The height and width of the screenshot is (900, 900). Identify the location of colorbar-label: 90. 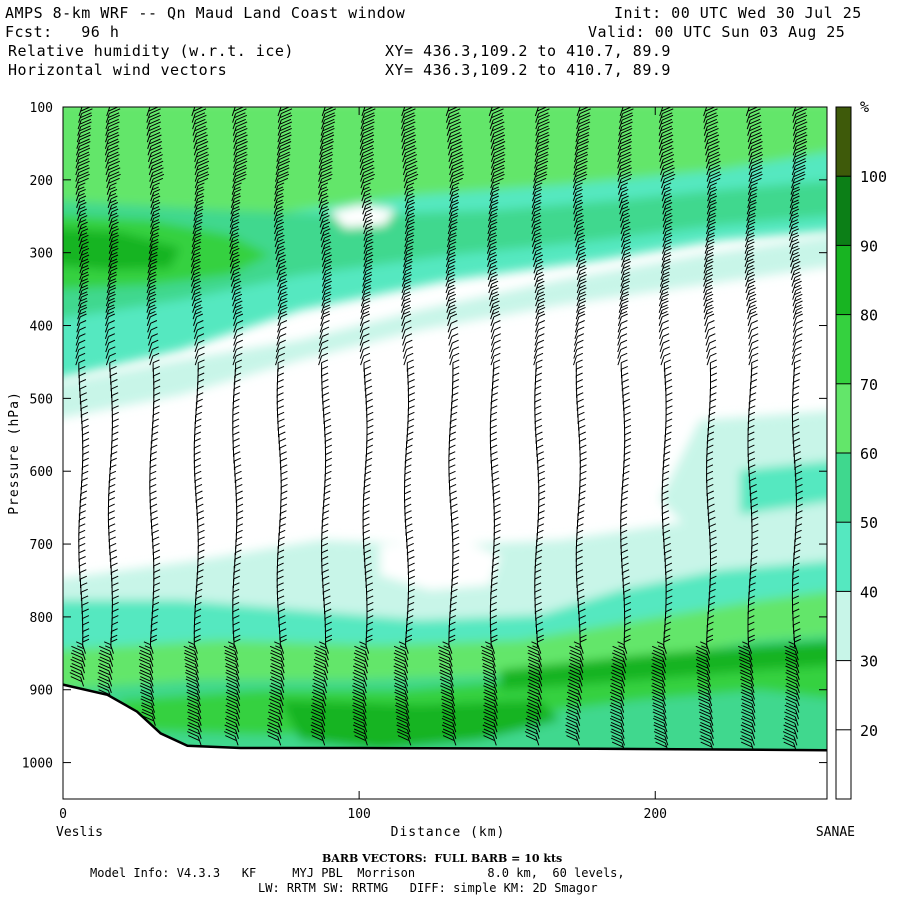
(869, 246).